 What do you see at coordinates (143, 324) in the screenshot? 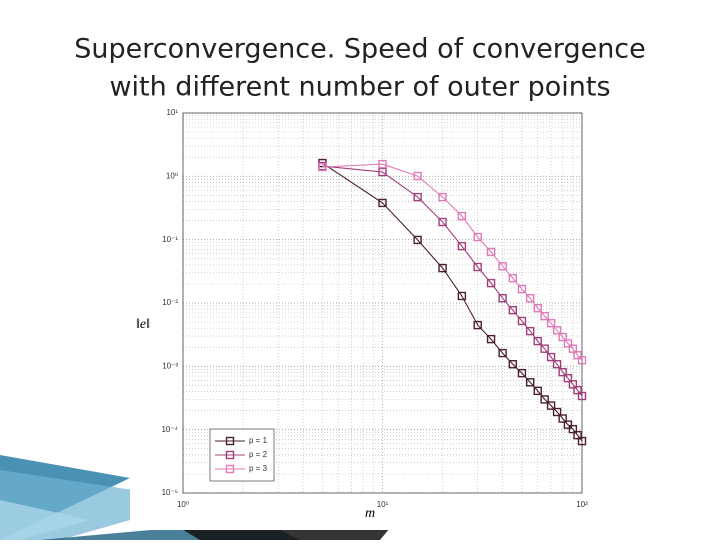
I see `y-axis-label: ‖e‖` at bounding box center [143, 324].